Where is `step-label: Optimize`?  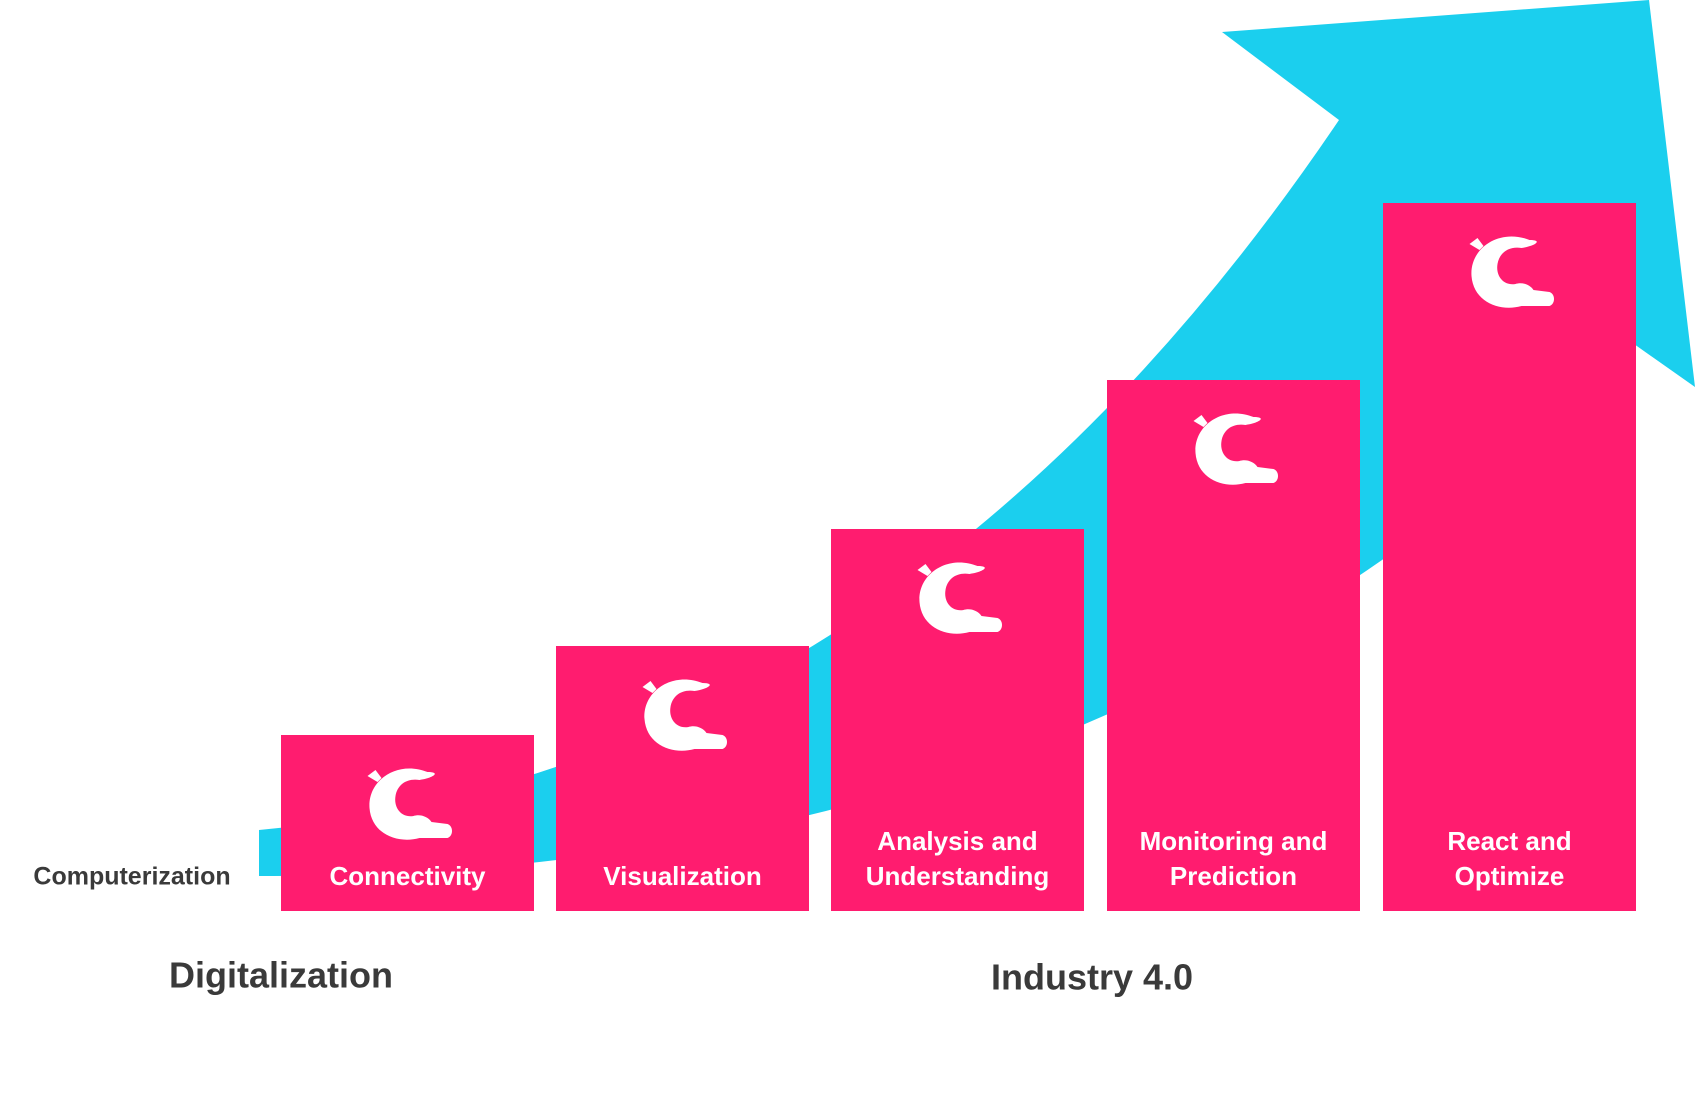 step-label: Optimize is located at coordinates (1510, 876).